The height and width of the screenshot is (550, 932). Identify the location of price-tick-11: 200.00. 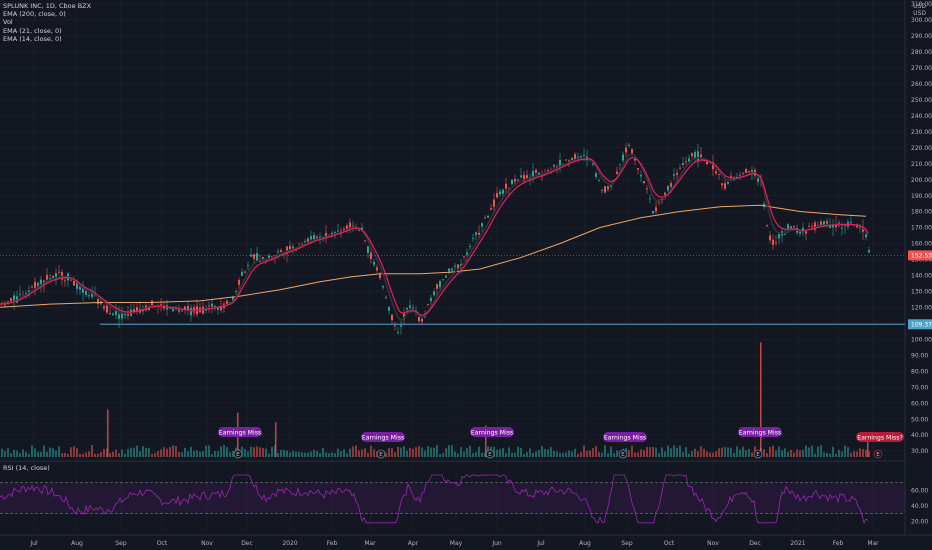
(921, 180).